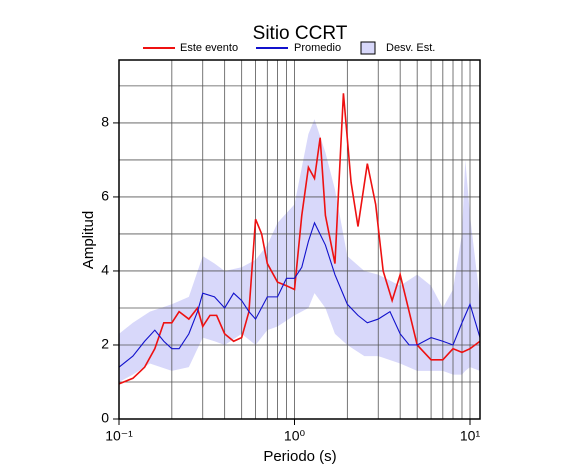  What do you see at coordinates (300, 33) in the screenshot?
I see `chart-title: Sitio CCRT` at bounding box center [300, 33].